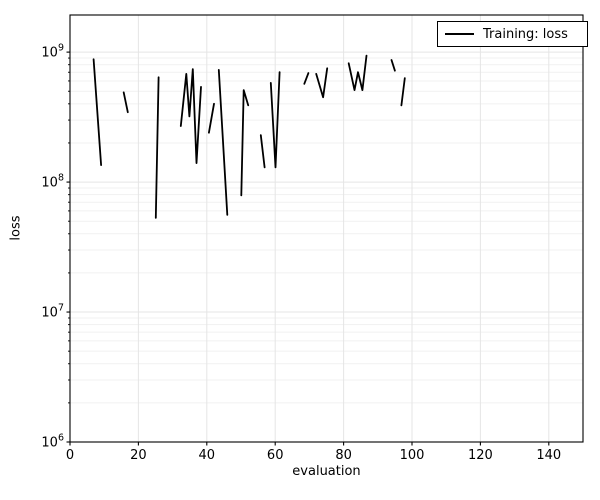 The width and height of the screenshot is (600, 500). Describe the element at coordinates (525, 34) in the screenshot. I see `legend-label: Training: loss` at that location.